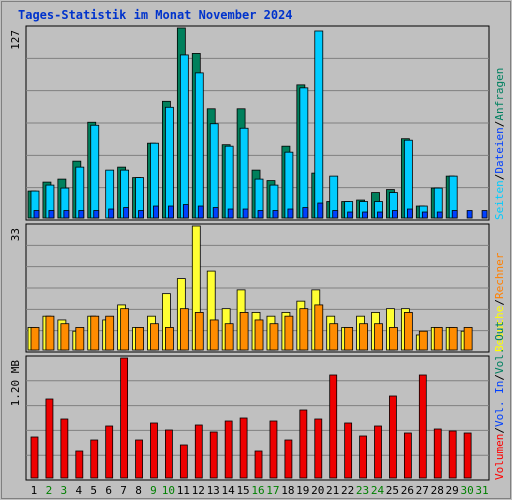 The width and height of the screenshot is (512, 500). What do you see at coordinates (466, 490) in the screenshot?
I see `x-tick-label-day-30: 30` at bounding box center [466, 490].